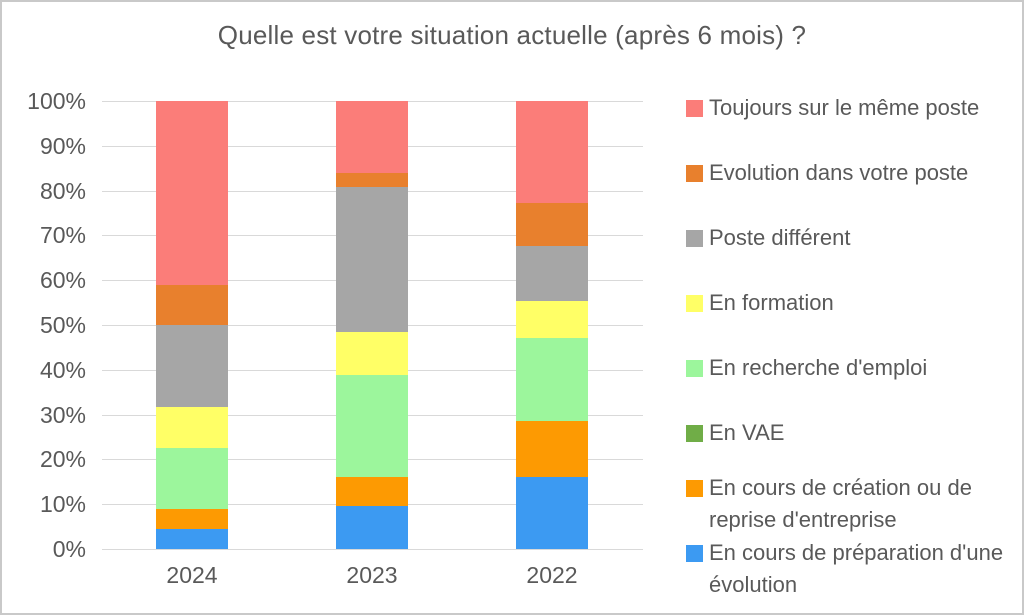  I want to click on stacked-bar-2022, so click(552, 325).